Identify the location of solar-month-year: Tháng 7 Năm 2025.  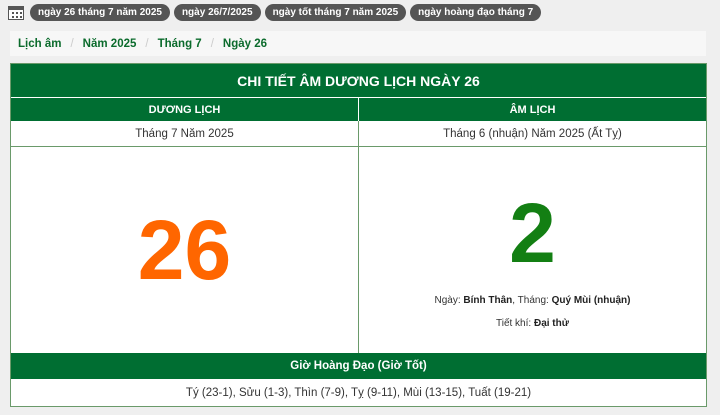
(184, 133).